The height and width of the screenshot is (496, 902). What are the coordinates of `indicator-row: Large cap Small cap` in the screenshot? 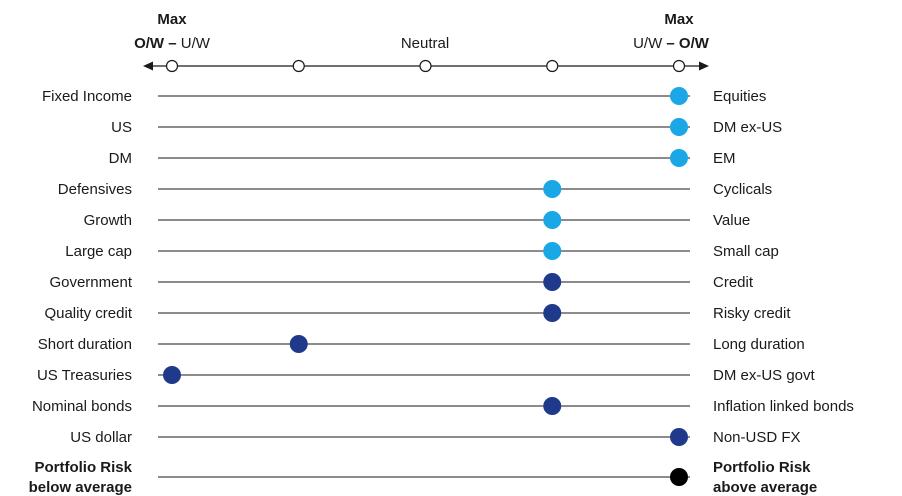 It's located at (422, 251).